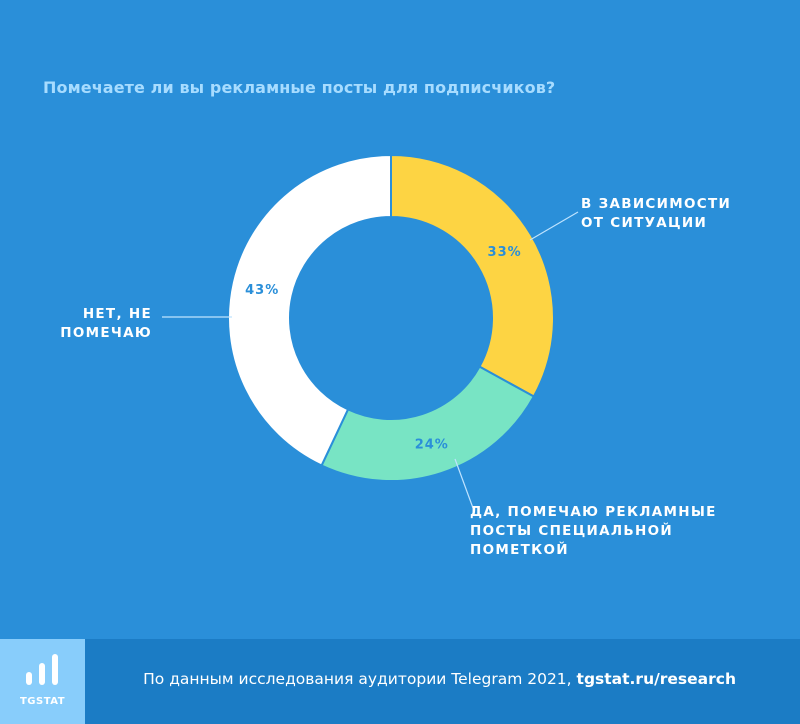  Describe the element at coordinates (505, 252) in the screenshot. I see `value-label-situational: 33%` at that location.